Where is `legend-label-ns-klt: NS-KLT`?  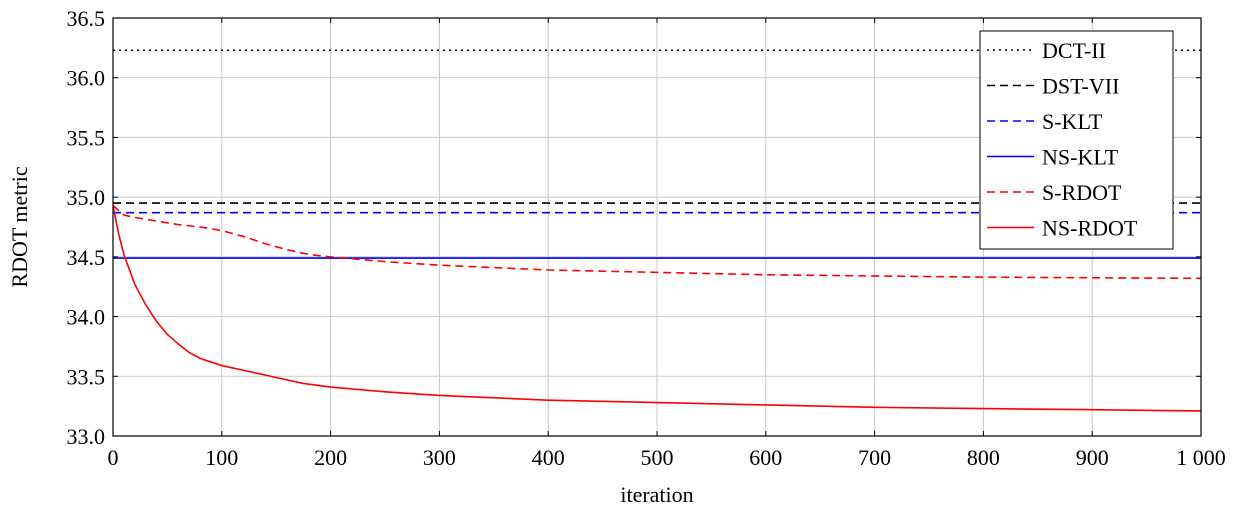 legend-label-ns-klt: NS-KLT is located at coordinates (1080, 157).